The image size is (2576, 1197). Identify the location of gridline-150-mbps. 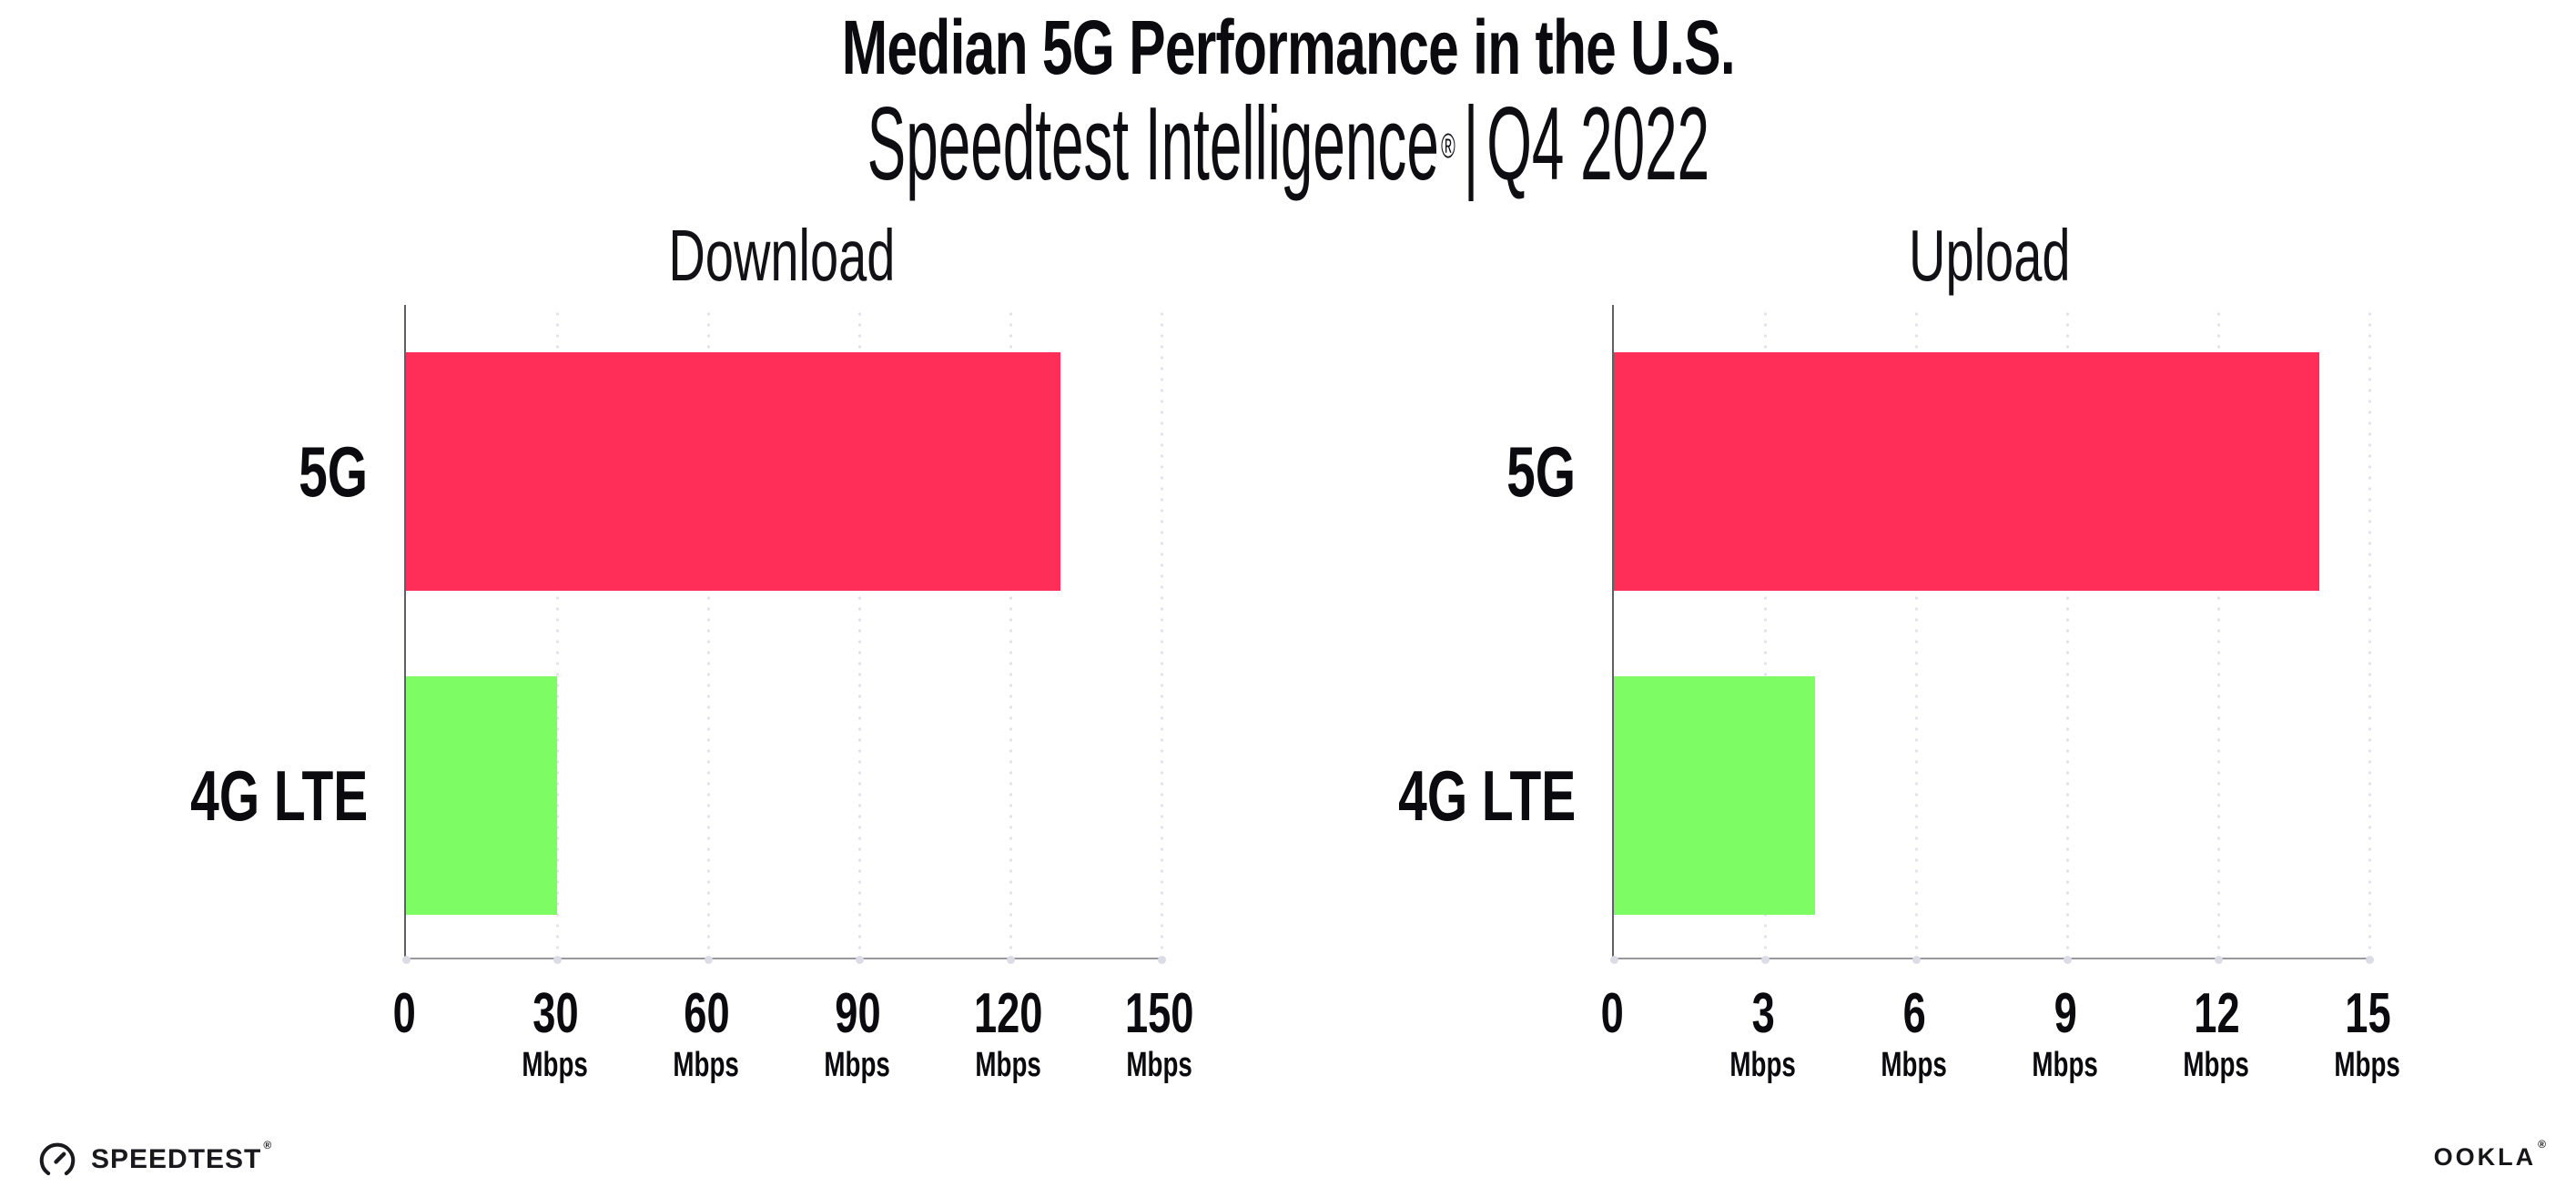
(1161, 633).